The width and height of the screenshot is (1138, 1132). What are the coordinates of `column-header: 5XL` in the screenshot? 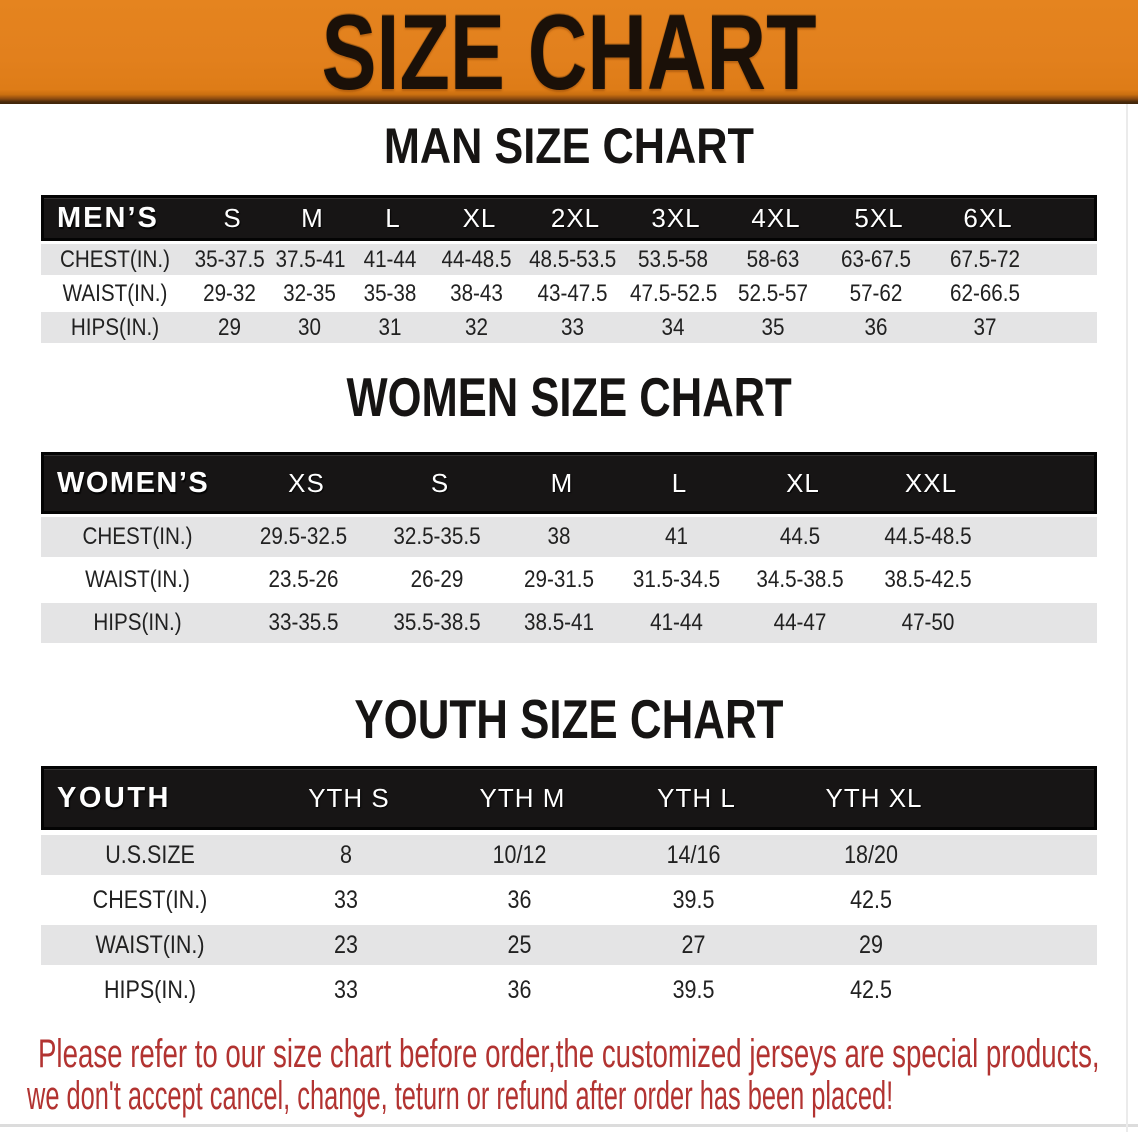 It's located at (879, 217).